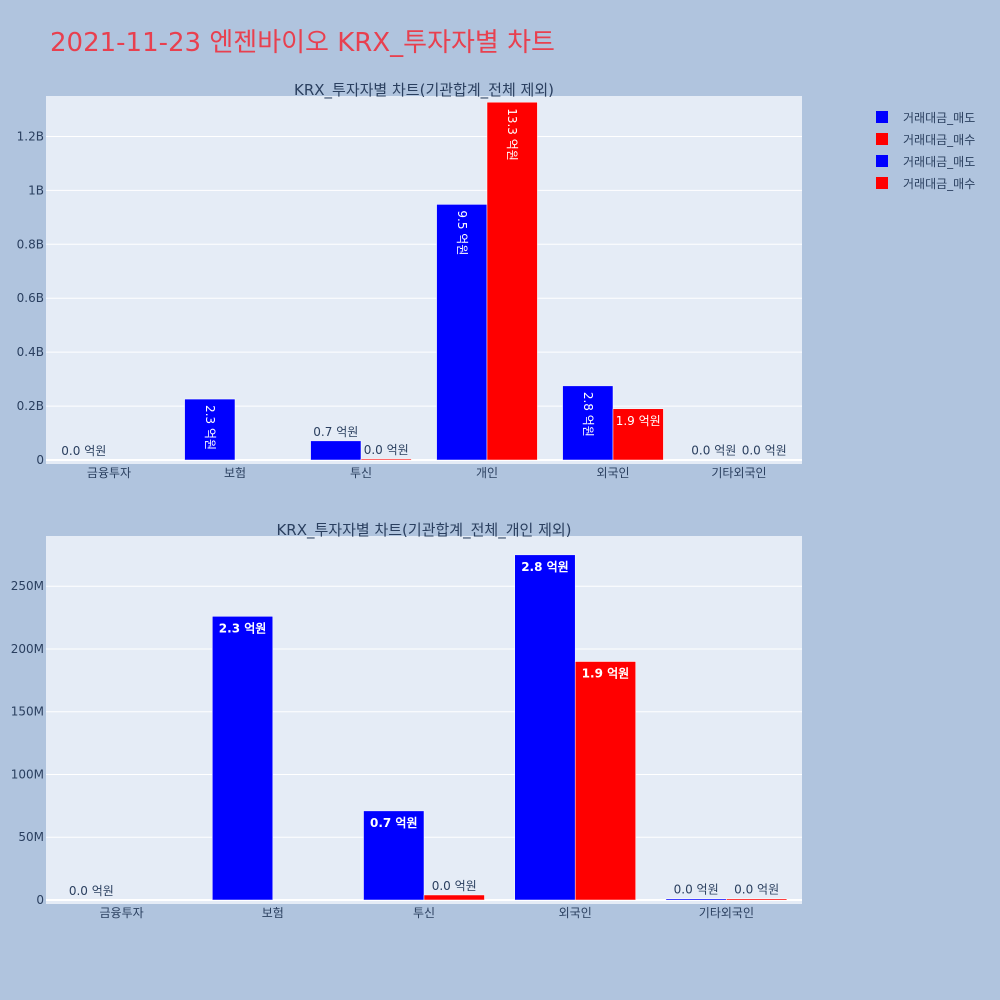 The image size is (1000, 1000). I want to click on y-tick-label: 200M, so click(27, 649).